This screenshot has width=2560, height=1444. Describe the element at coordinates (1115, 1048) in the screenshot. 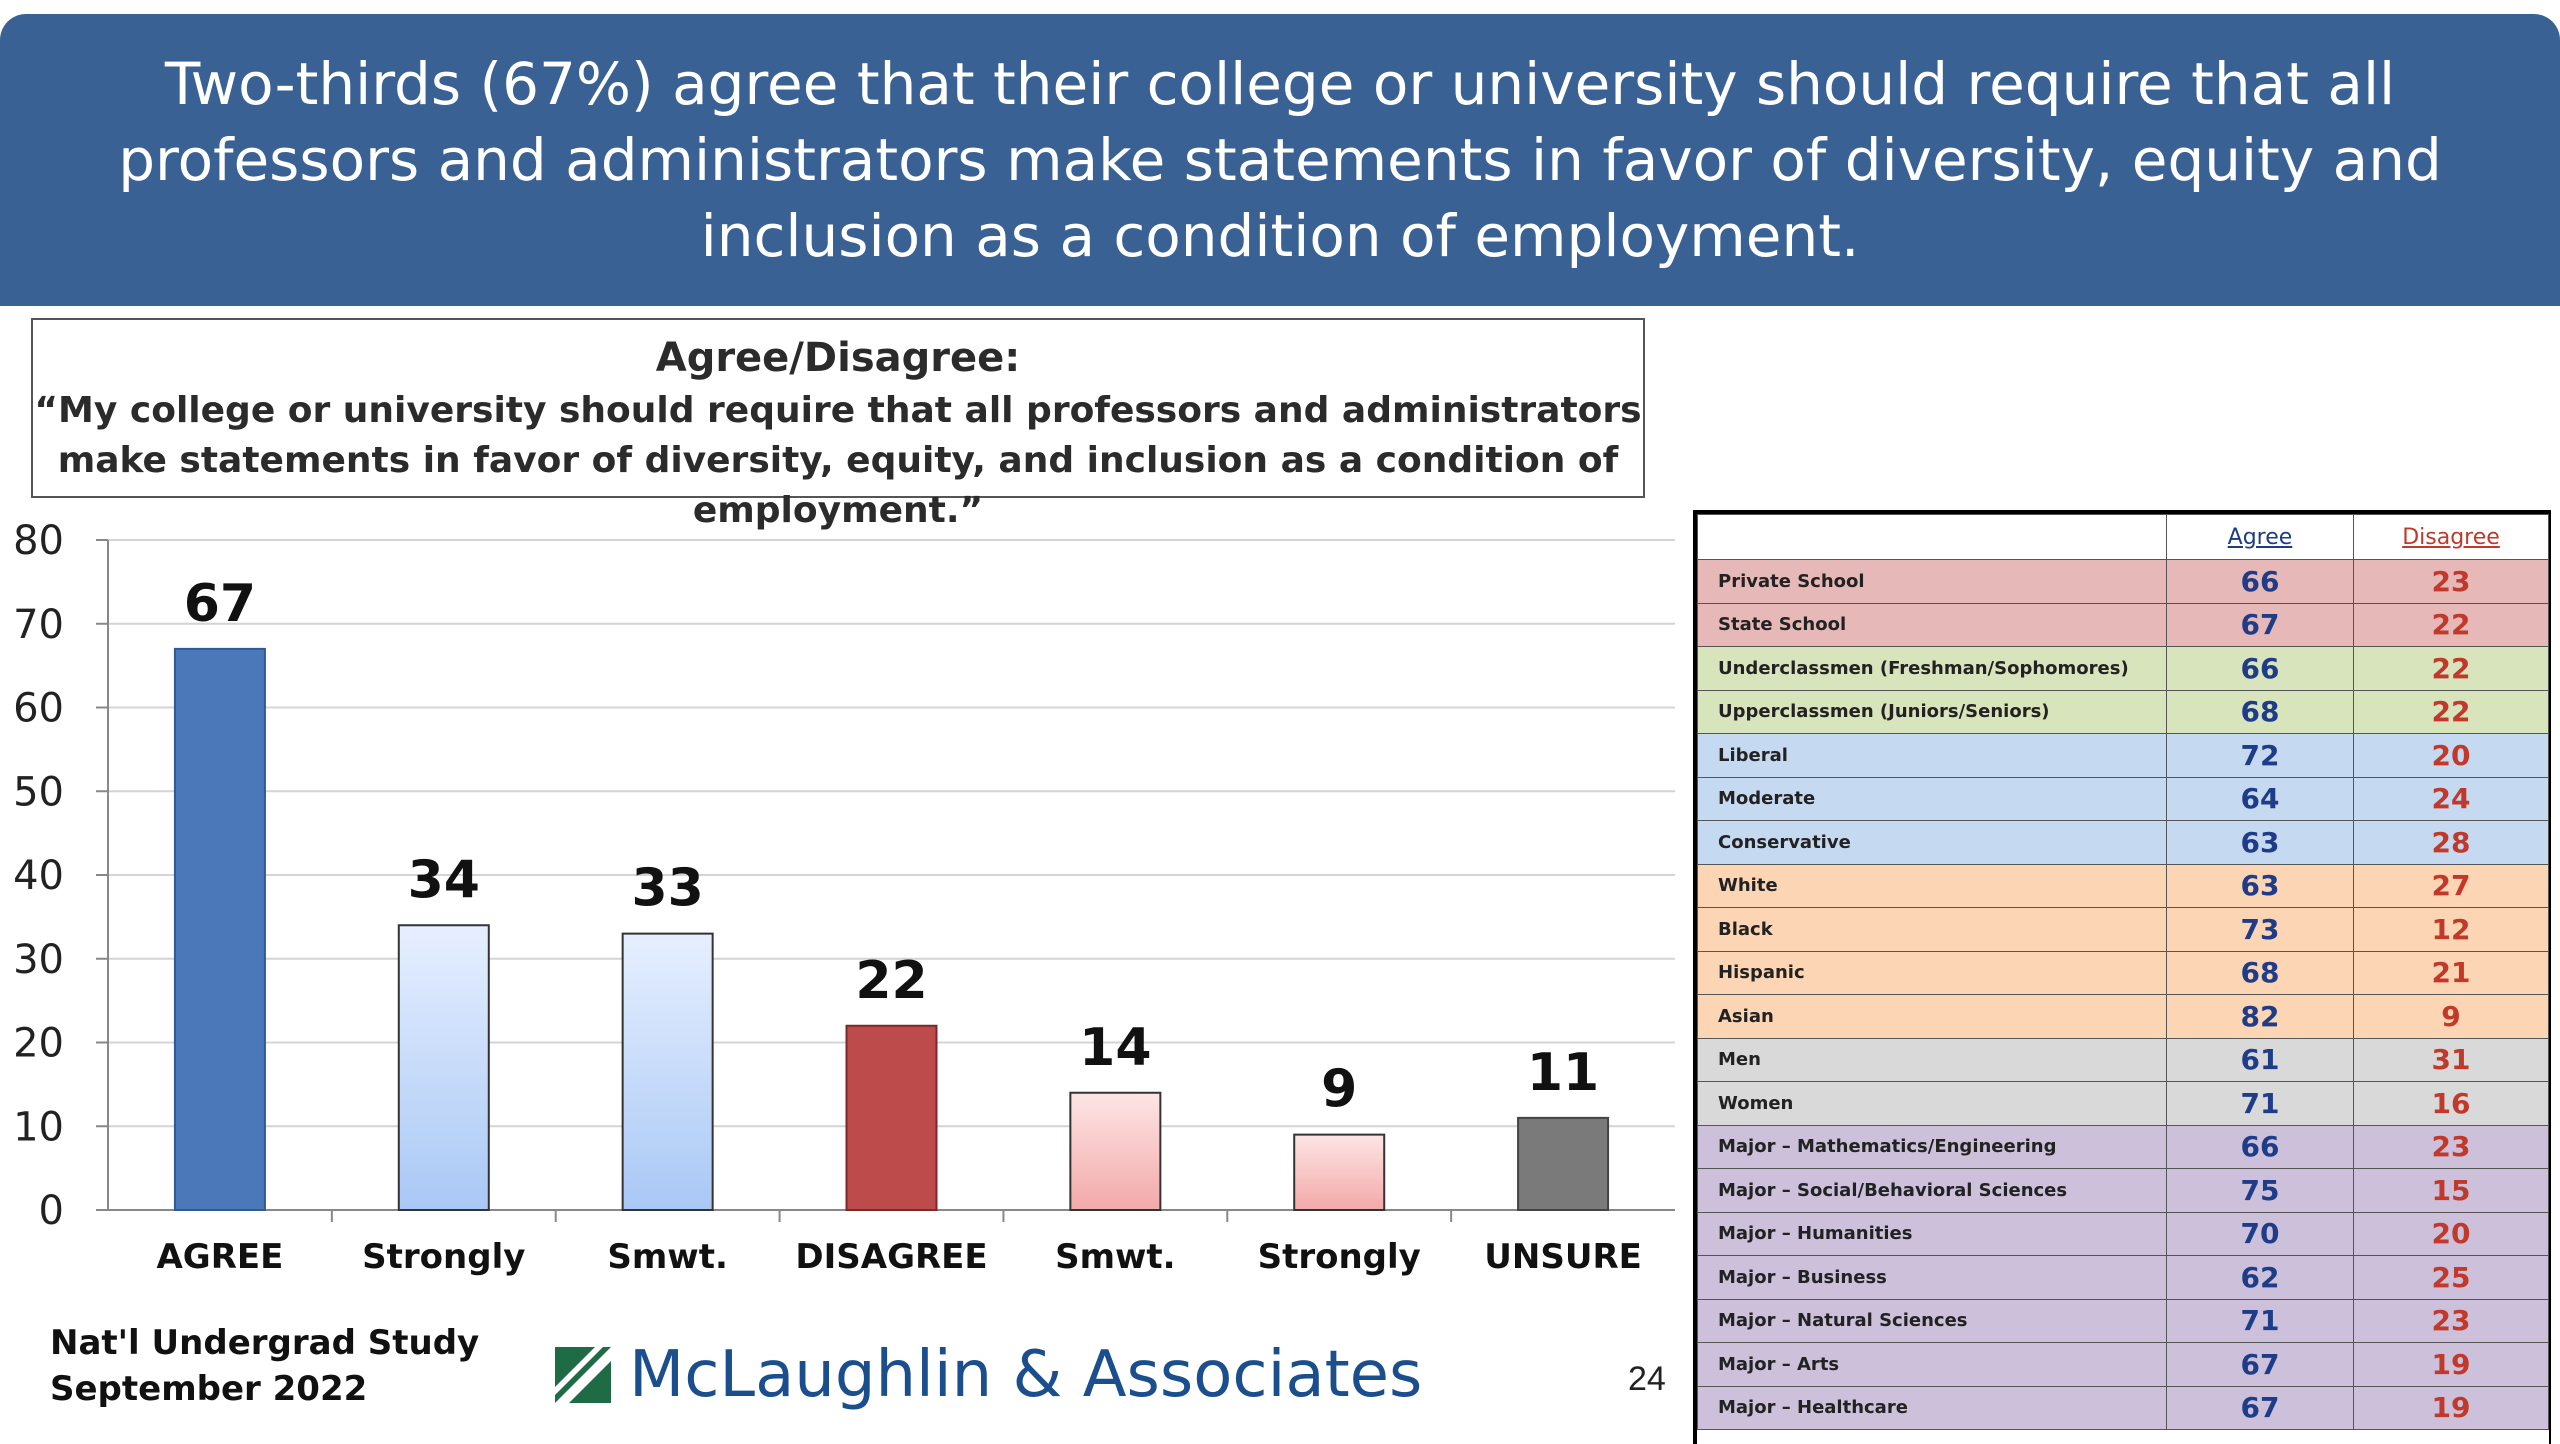

I see `data-label: 14` at that location.